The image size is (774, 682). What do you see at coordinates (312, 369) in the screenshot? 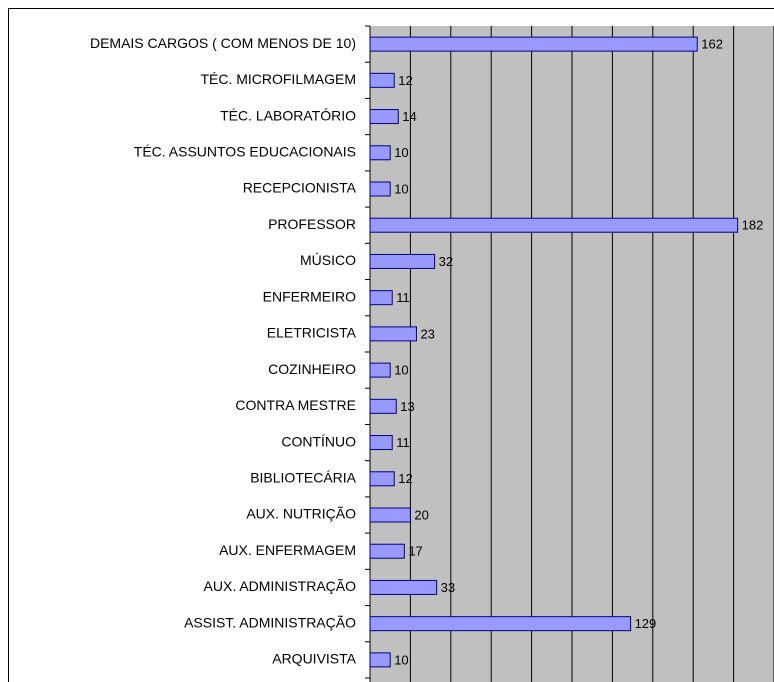
I see `y-tick-label: COZINHEIRO` at bounding box center [312, 369].